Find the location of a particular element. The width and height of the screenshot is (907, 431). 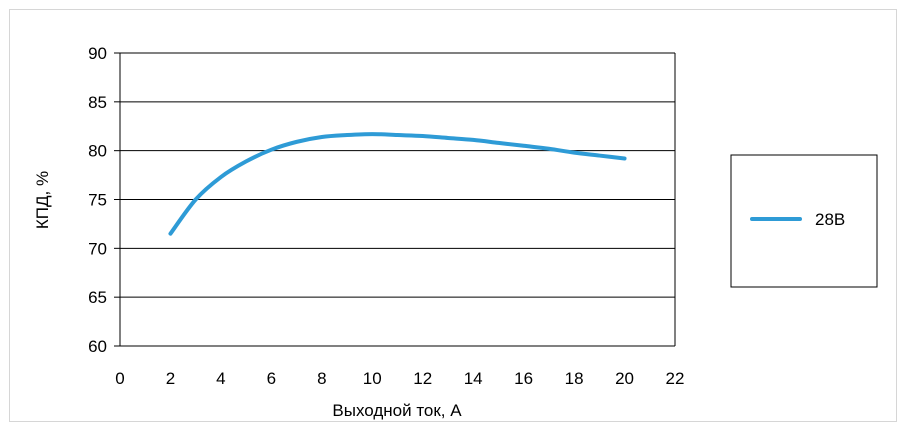

series-lines is located at coordinates (397, 184).